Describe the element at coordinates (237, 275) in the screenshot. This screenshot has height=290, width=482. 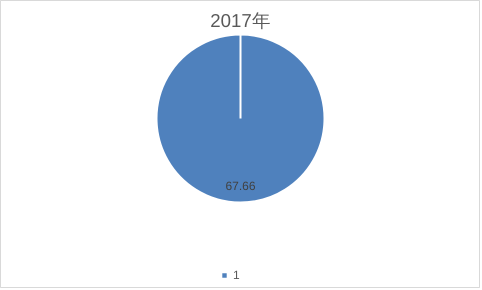
I see `legend-label: 1` at that location.